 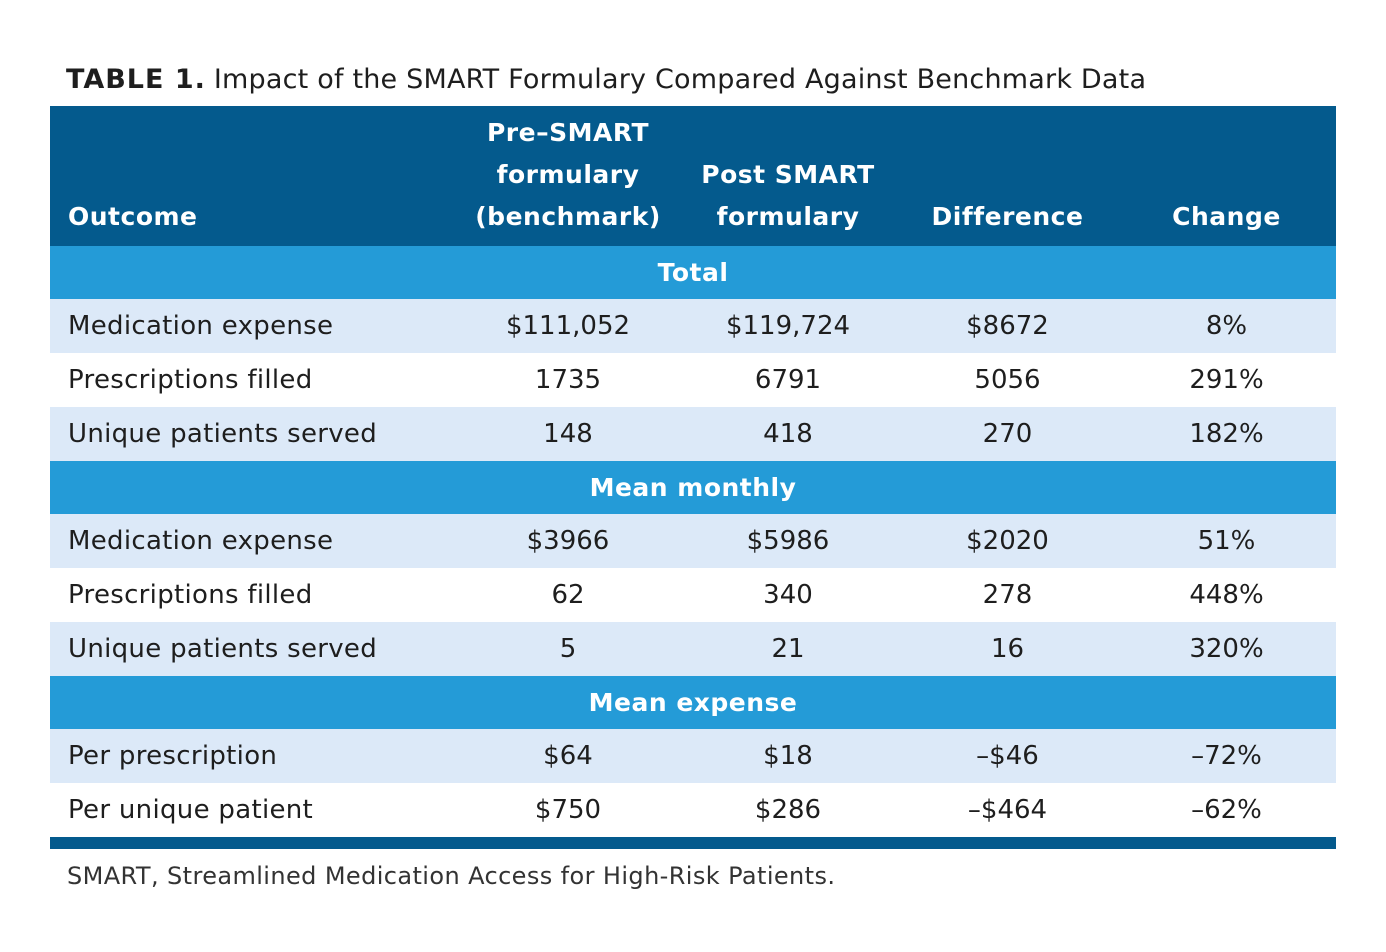 I want to click on cell-change: 51%, so click(x=1226, y=541).